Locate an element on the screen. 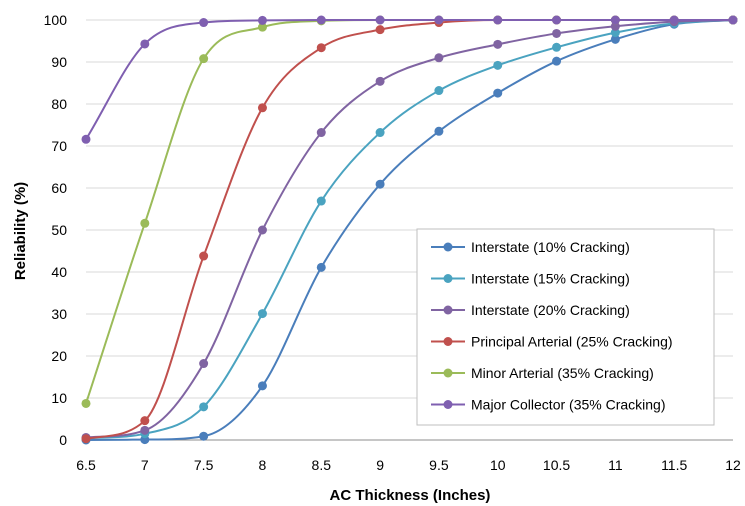  y-tick-label: 40 is located at coordinates (59, 272).